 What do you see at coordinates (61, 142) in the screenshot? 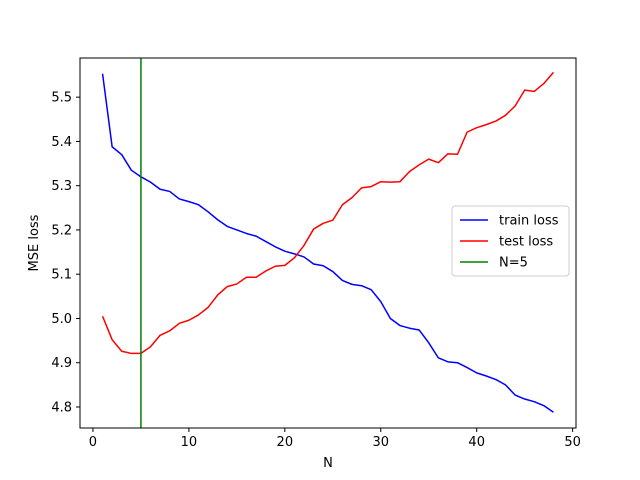
I see `y-tick-label: 5.4` at bounding box center [61, 142].